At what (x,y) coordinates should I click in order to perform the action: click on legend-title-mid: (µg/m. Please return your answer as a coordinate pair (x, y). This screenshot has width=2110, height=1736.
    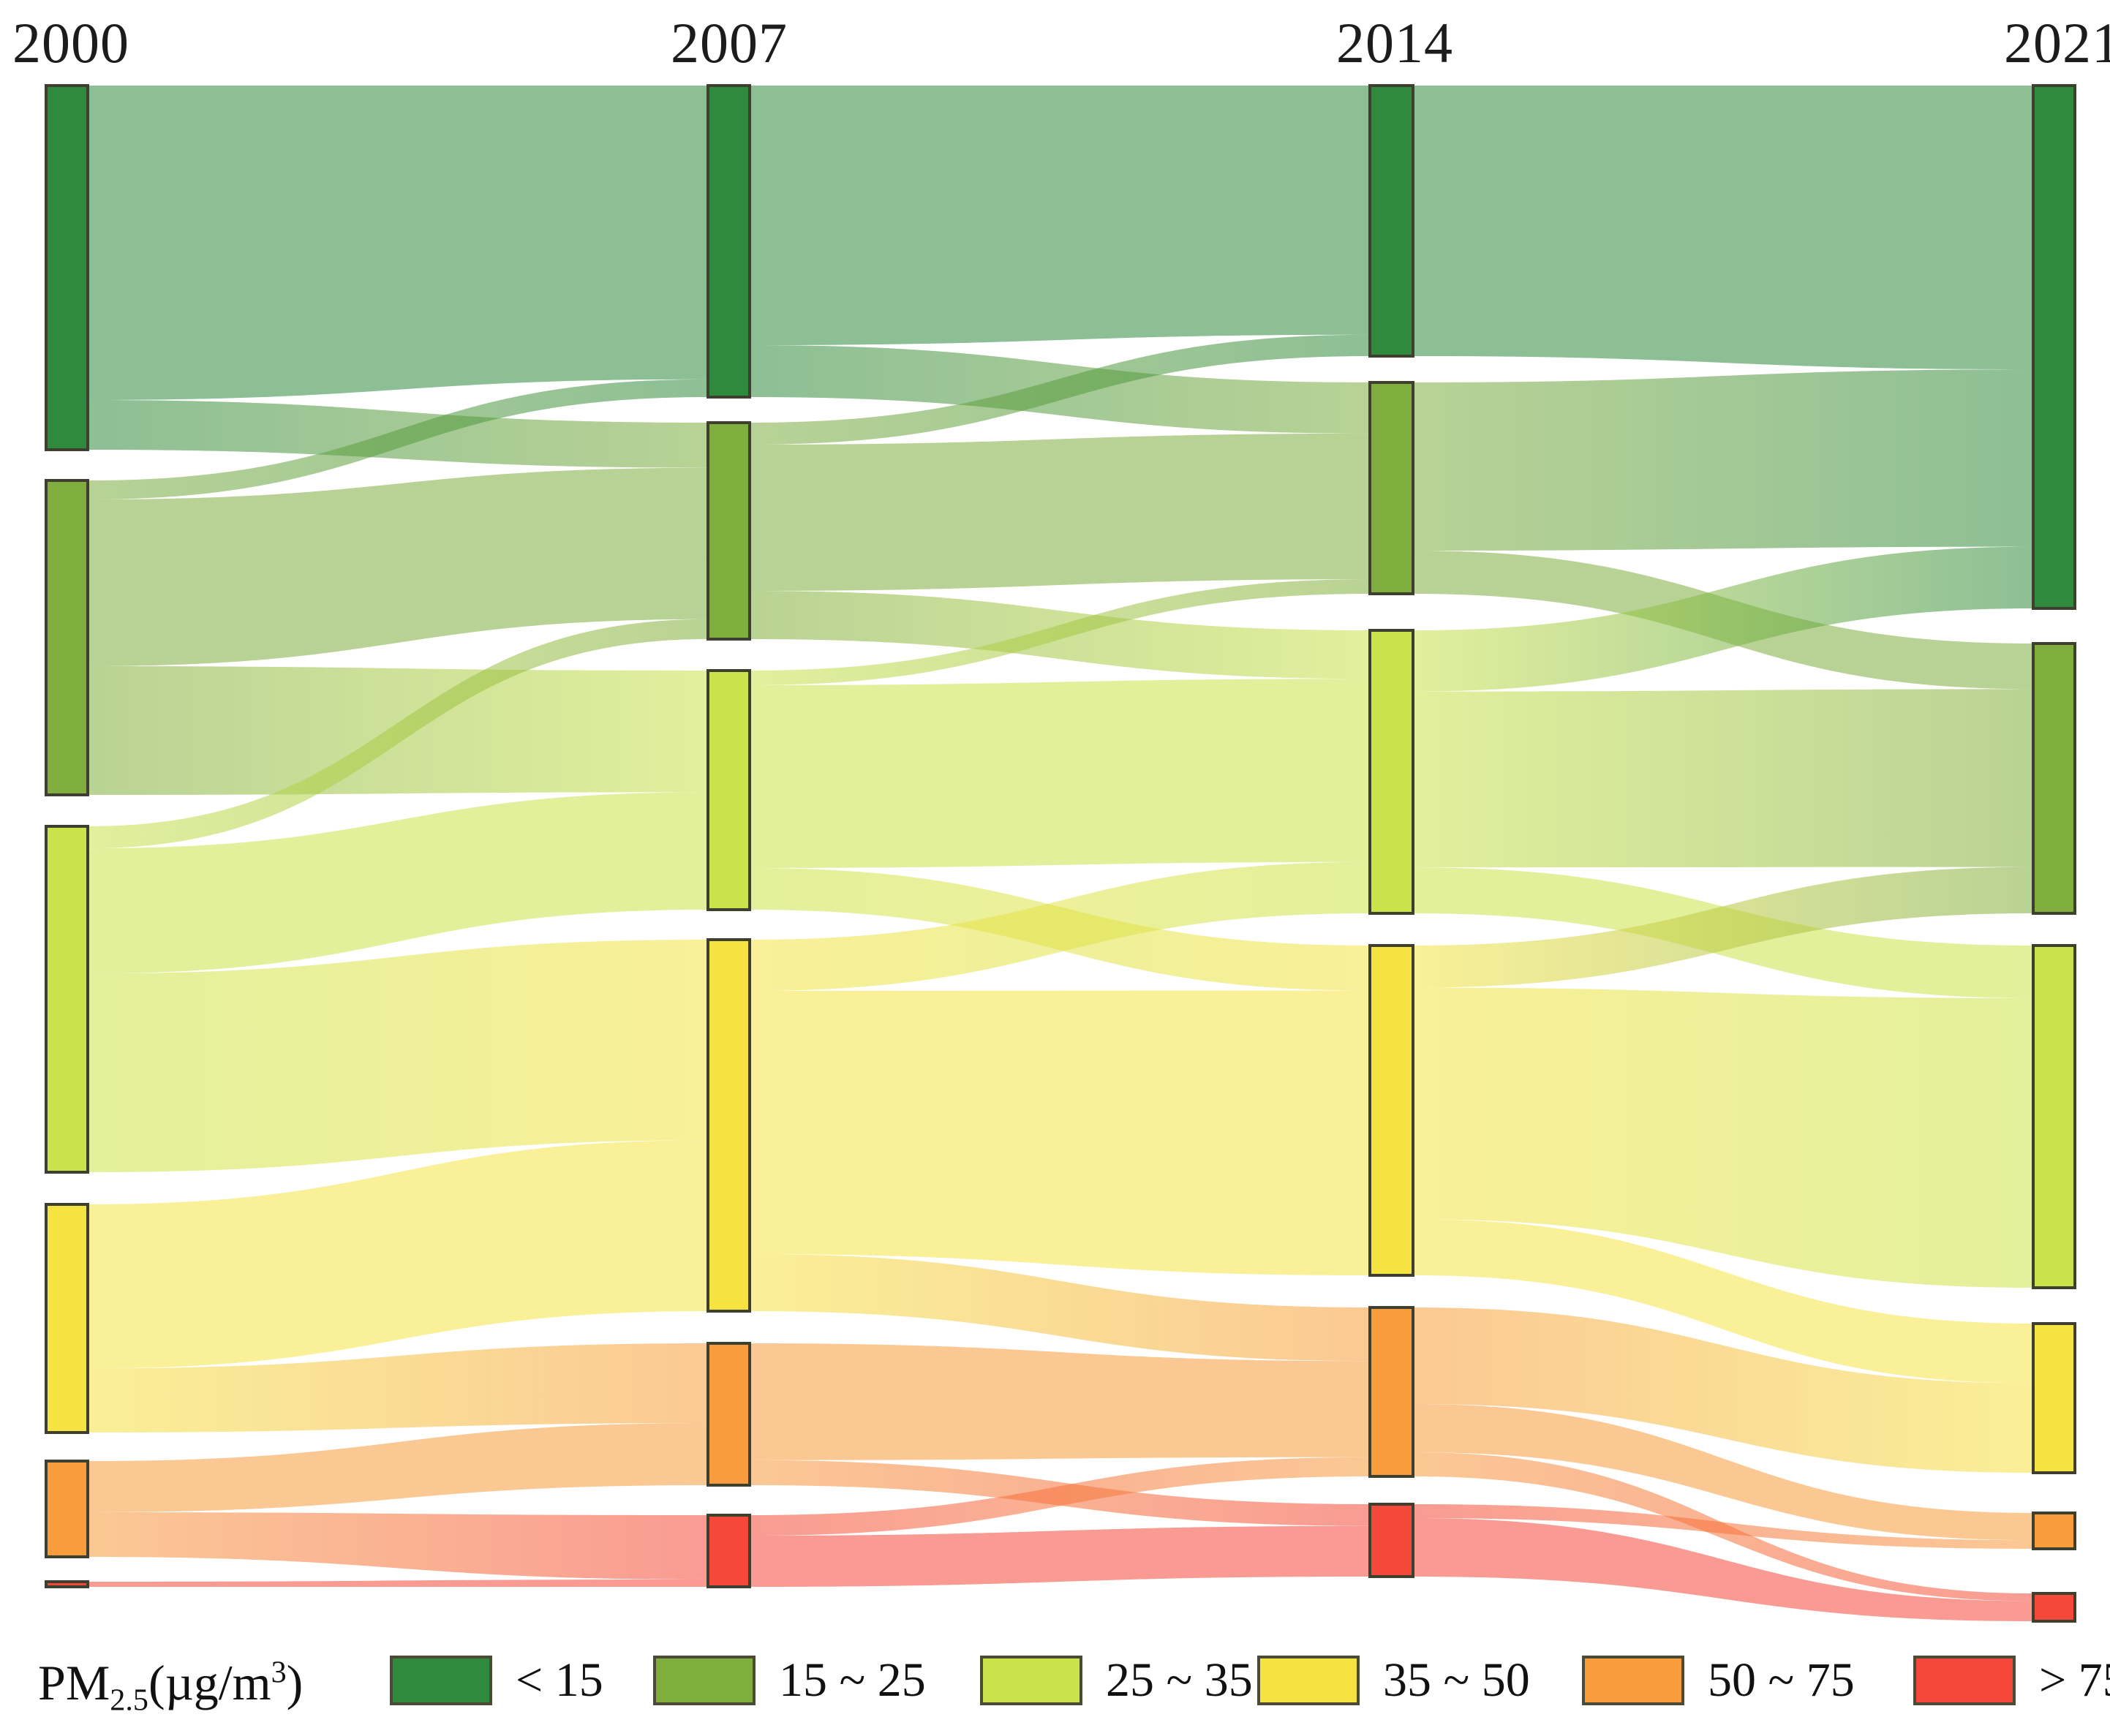
    Looking at the image, I should click on (209, 1682).